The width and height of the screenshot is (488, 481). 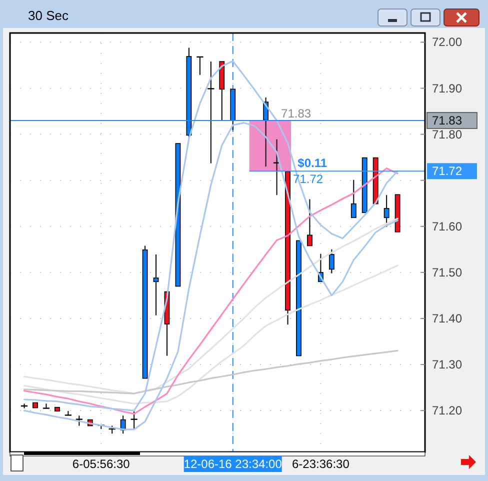 What do you see at coordinates (447, 272) in the screenshot?
I see `y-tick-label: 71.50` at bounding box center [447, 272].